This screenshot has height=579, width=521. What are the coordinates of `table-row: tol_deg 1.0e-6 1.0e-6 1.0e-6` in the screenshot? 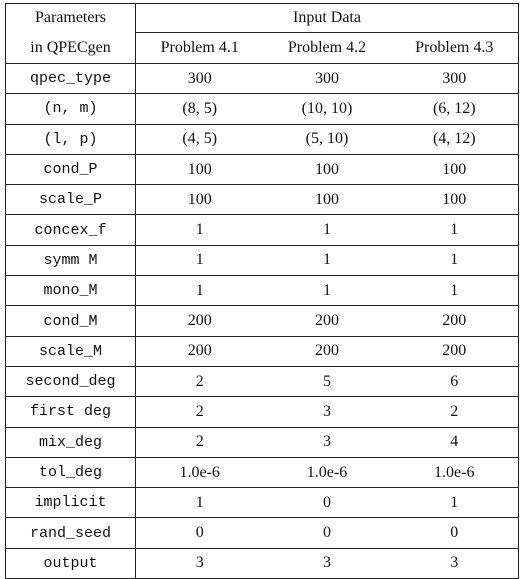 It's located at (262, 473).